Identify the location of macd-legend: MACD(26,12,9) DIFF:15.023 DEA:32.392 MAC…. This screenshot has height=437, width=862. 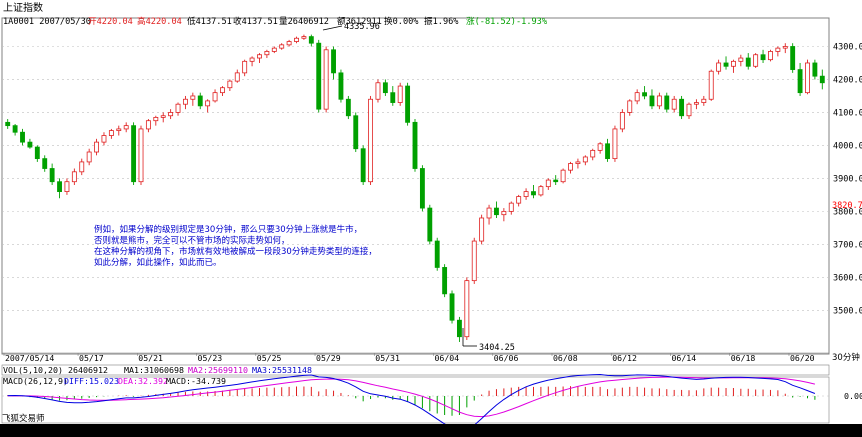
(114, 381).